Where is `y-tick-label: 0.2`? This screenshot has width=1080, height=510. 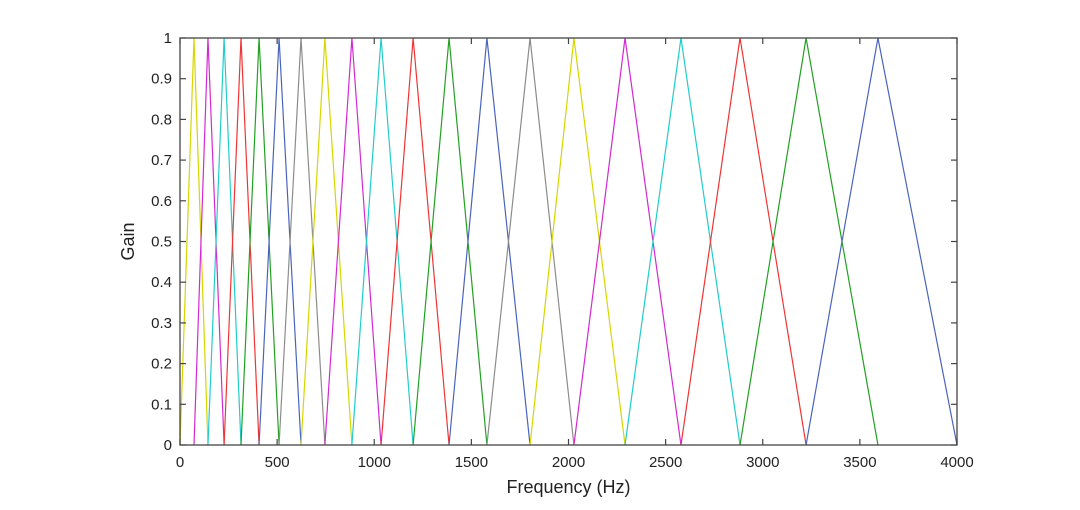 y-tick-label: 0.2 is located at coordinates (161, 364).